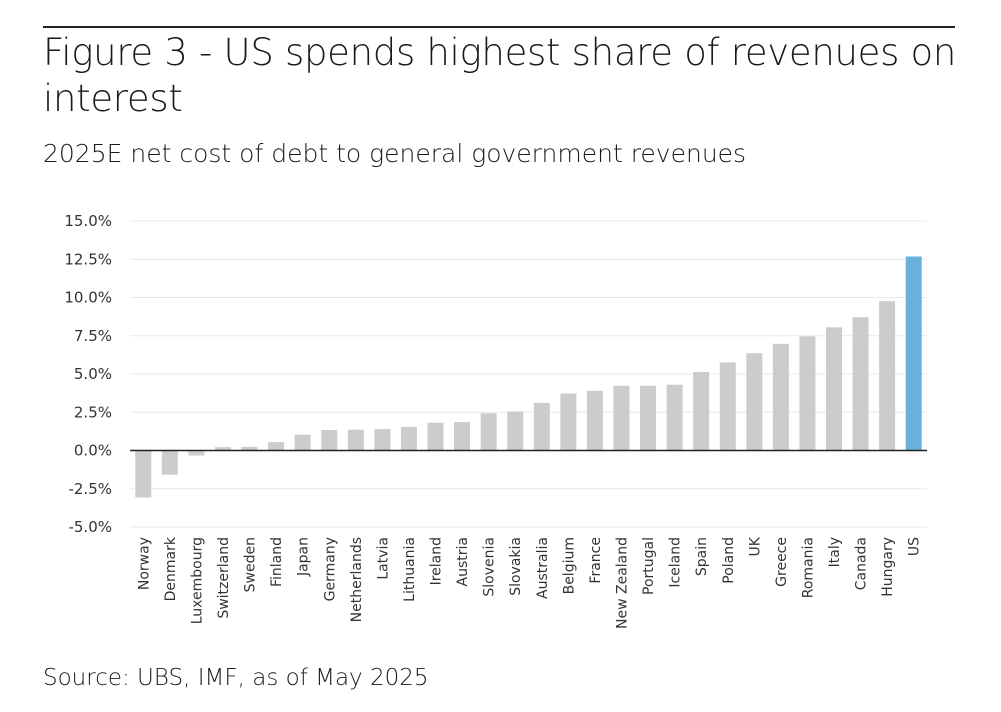 The height and width of the screenshot is (712, 1001). I want to click on bar-slovenia, so click(488, 432).